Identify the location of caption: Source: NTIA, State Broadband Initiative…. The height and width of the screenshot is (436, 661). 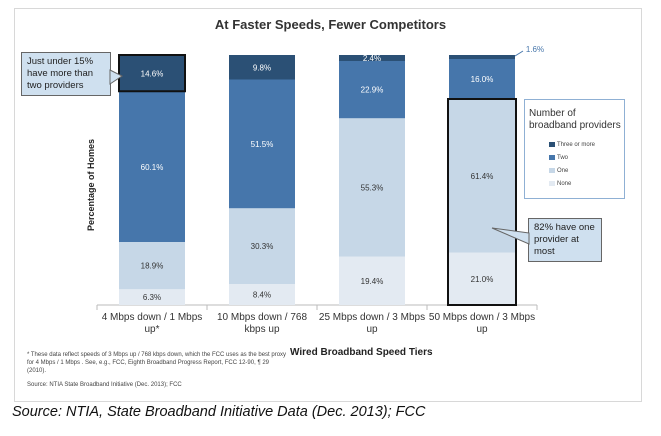
(219, 412).